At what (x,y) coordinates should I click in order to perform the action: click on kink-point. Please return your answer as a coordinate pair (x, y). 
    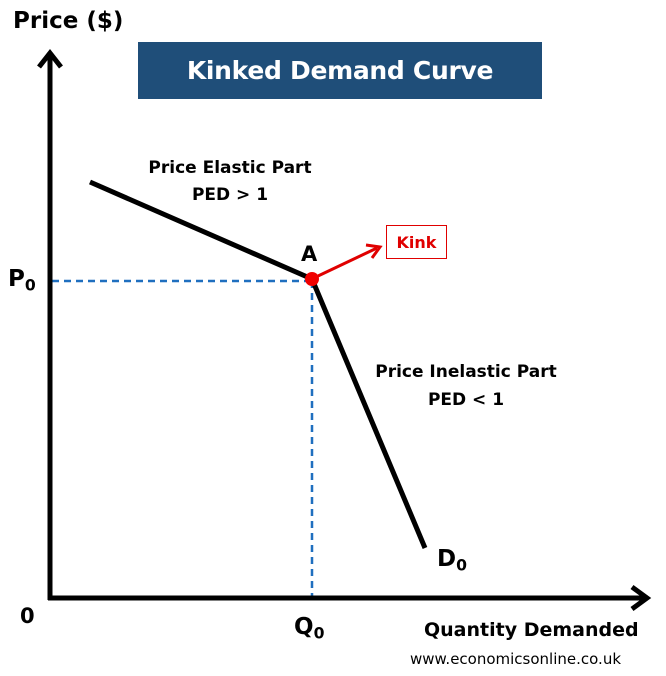
    Looking at the image, I should click on (312, 279).